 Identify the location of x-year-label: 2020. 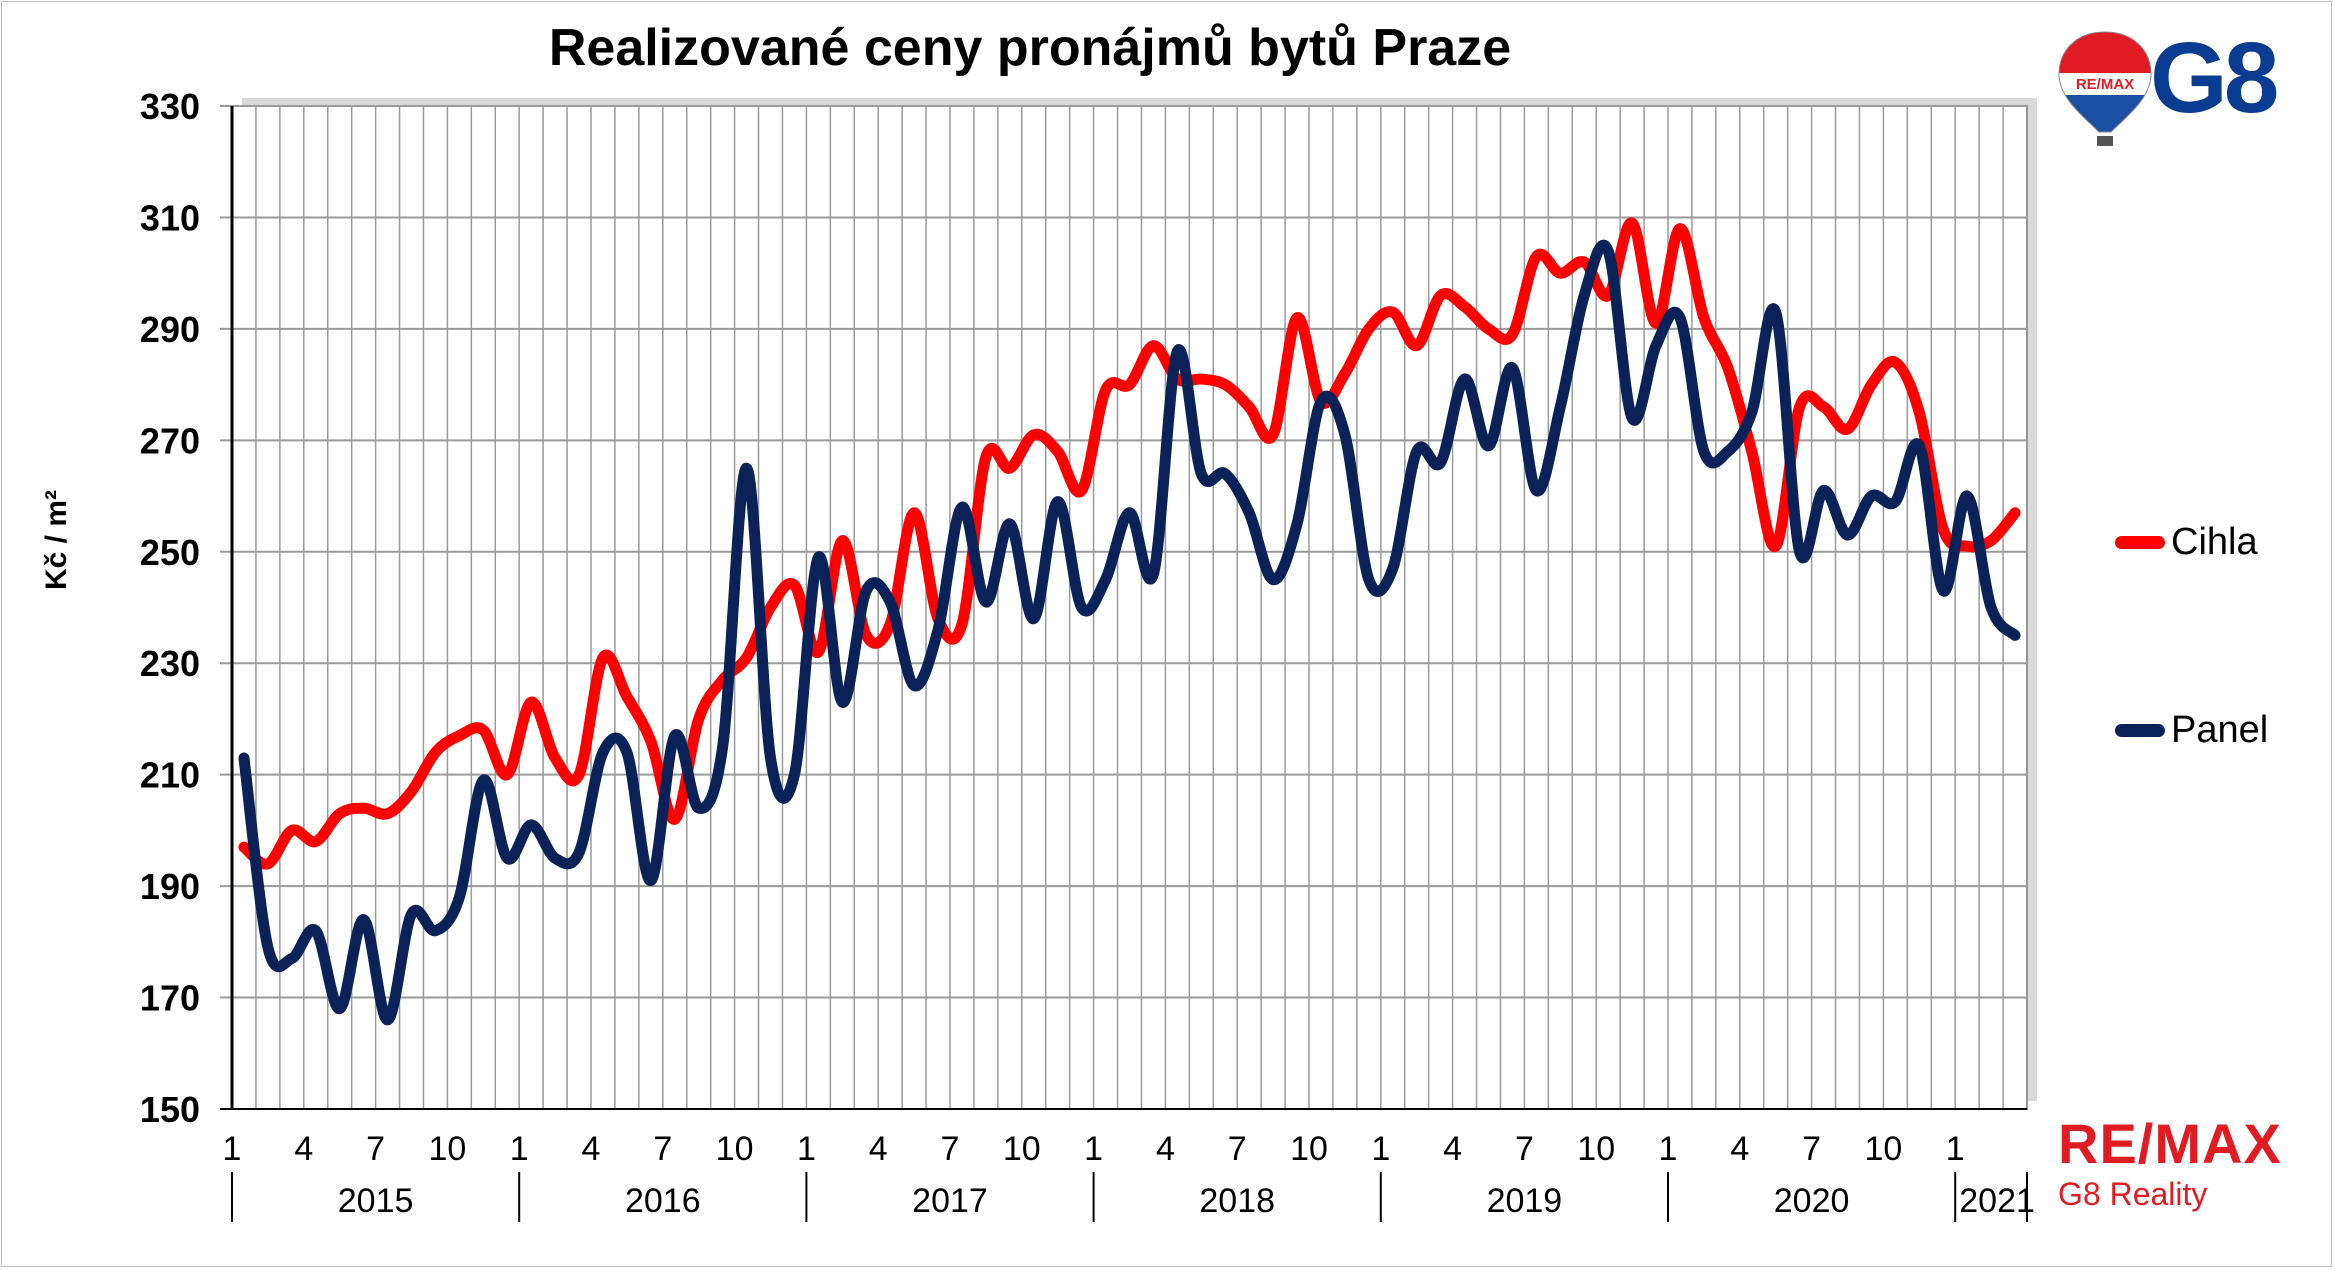
(1812, 1201).